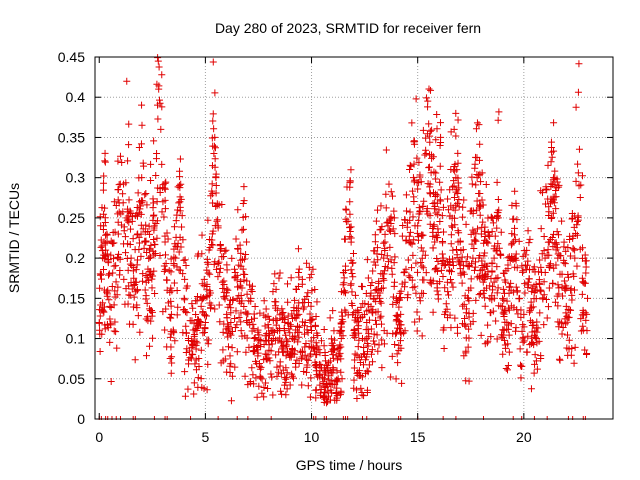 The height and width of the screenshot is (480, 640). I want to click on y-tick-label: 0.45, so click(71, 57).